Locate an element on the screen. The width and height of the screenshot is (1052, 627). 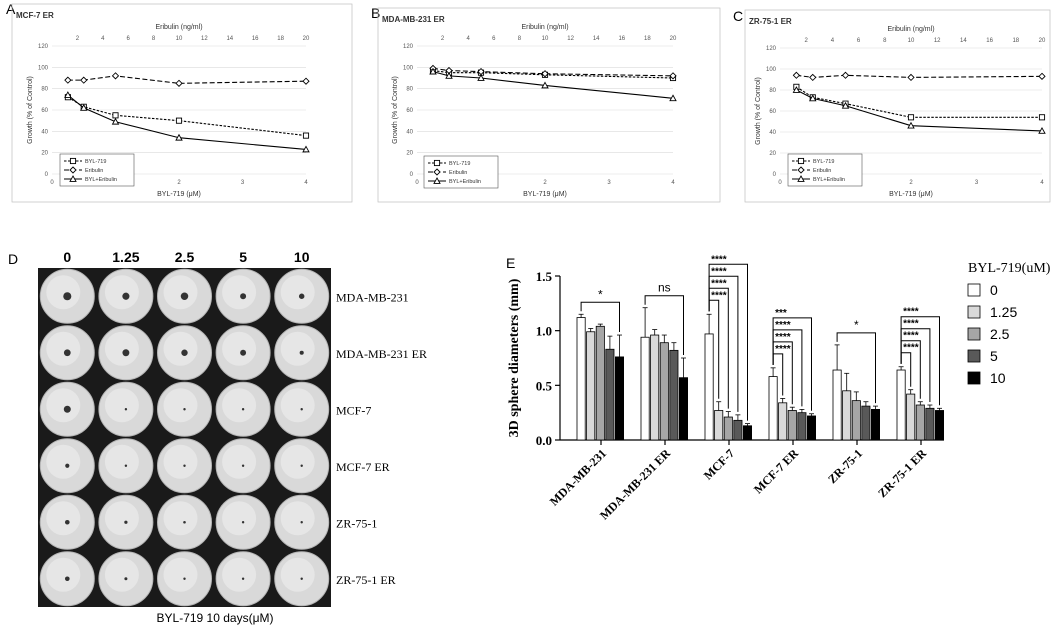
category-label: ZR-75-1 is located at coordinates (845, 466).